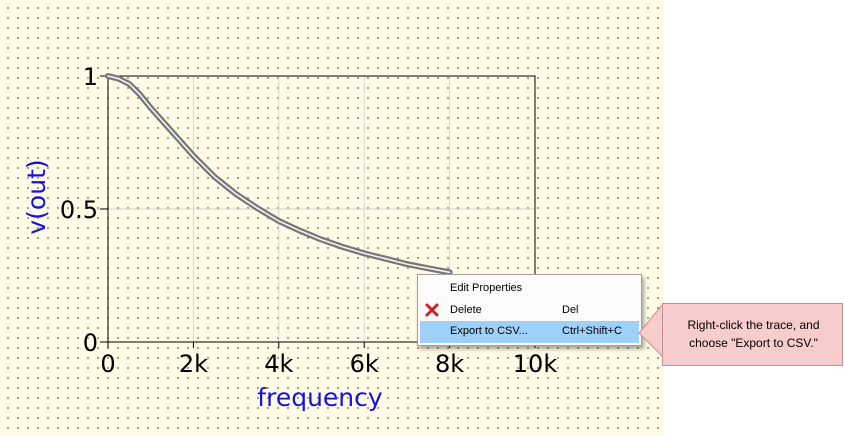 This screenshot has height=436, width=844. I want to click on delete-x-icon, so click(432, 310).